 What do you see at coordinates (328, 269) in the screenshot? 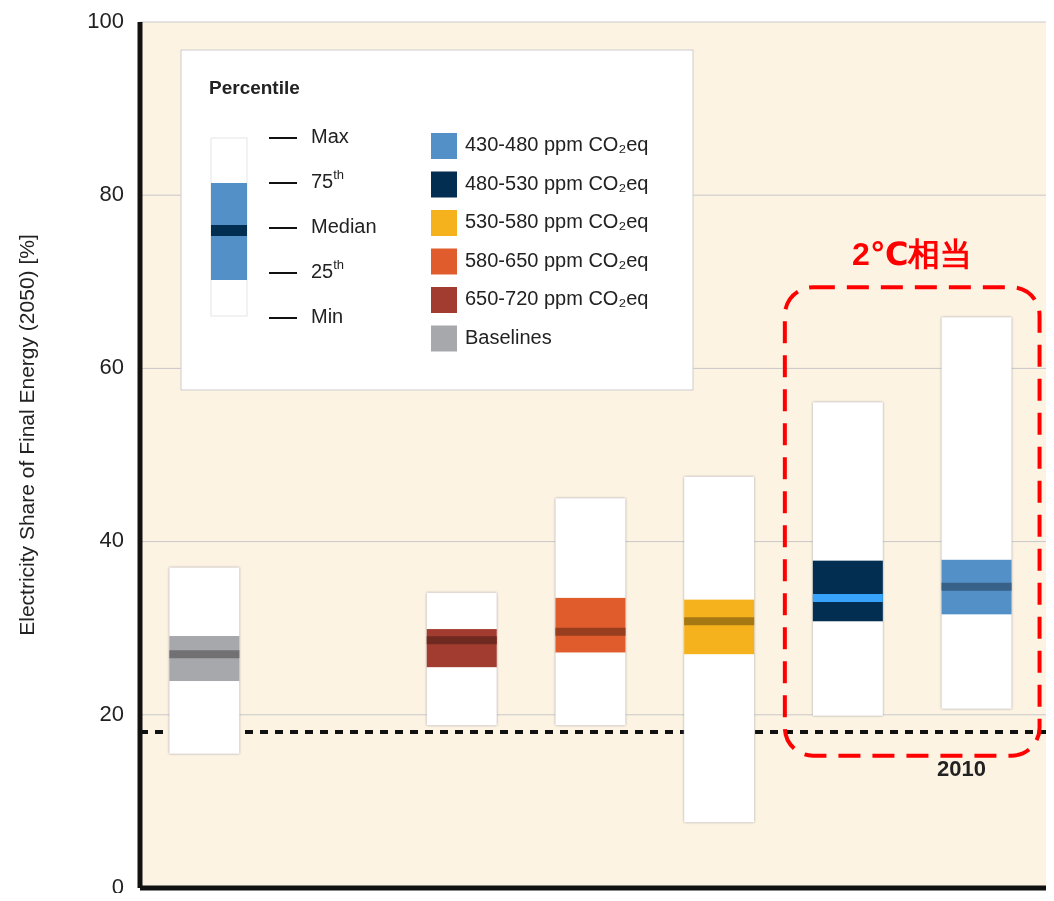
I see `annotation: 25$^{th}$` at bounding box center [328, 269].